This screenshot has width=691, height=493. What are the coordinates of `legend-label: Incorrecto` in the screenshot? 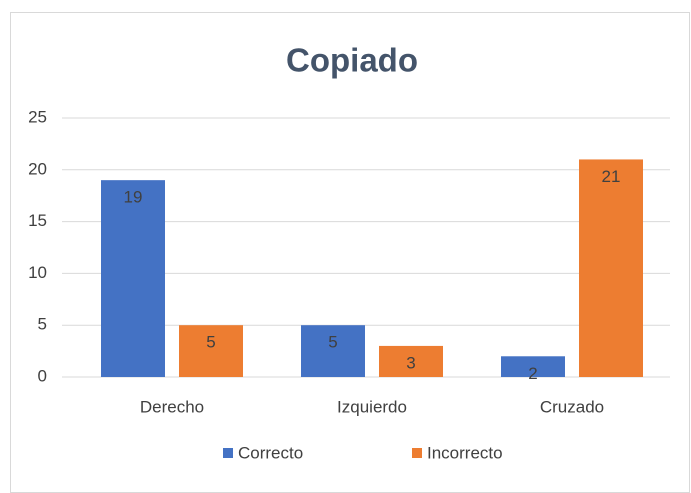 It's located at (465, 452).